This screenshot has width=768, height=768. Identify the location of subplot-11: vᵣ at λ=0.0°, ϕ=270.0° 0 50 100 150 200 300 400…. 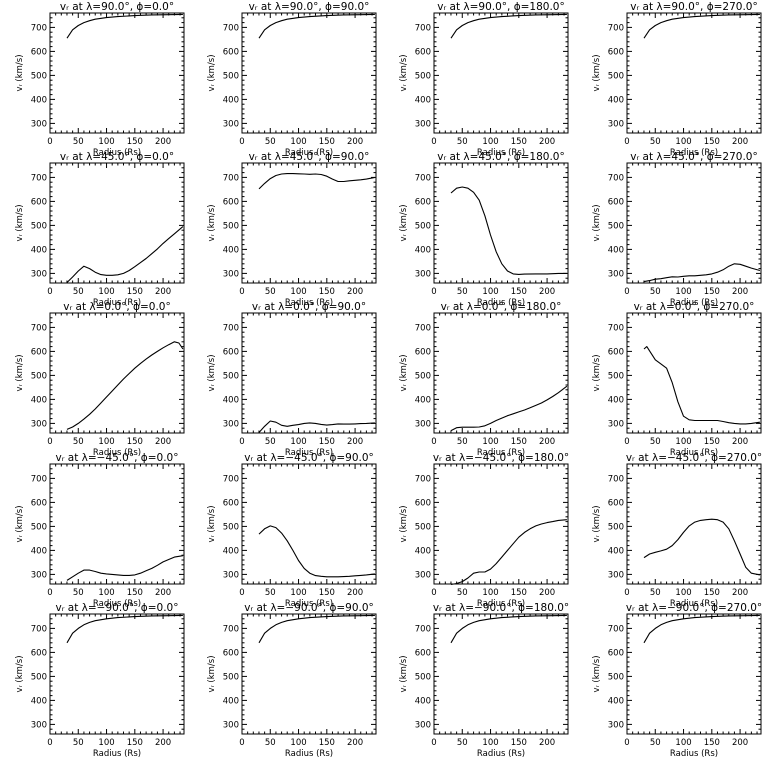
(677, 379).